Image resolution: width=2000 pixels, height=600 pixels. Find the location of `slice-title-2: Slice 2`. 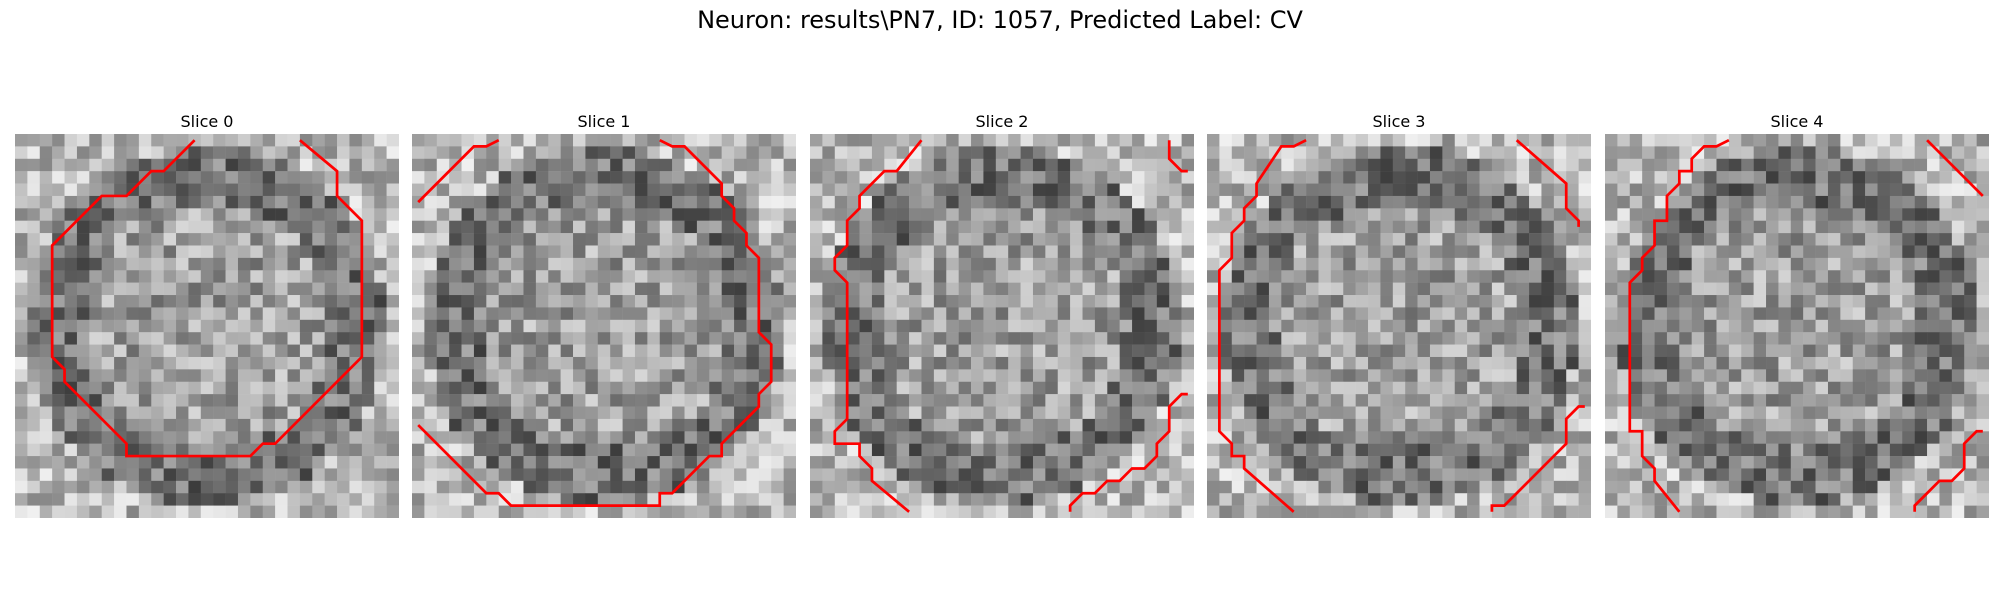

slice-title-2: Slice 2 is located at coordinates (1002, 121).